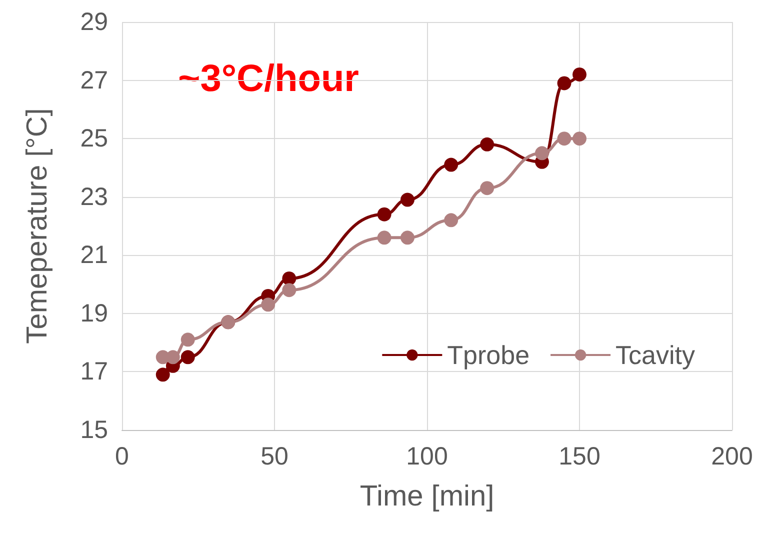 The height and width of the screenshot is (533, 760). I want to click on x-axis-title: Time [min], so click(427, 496).